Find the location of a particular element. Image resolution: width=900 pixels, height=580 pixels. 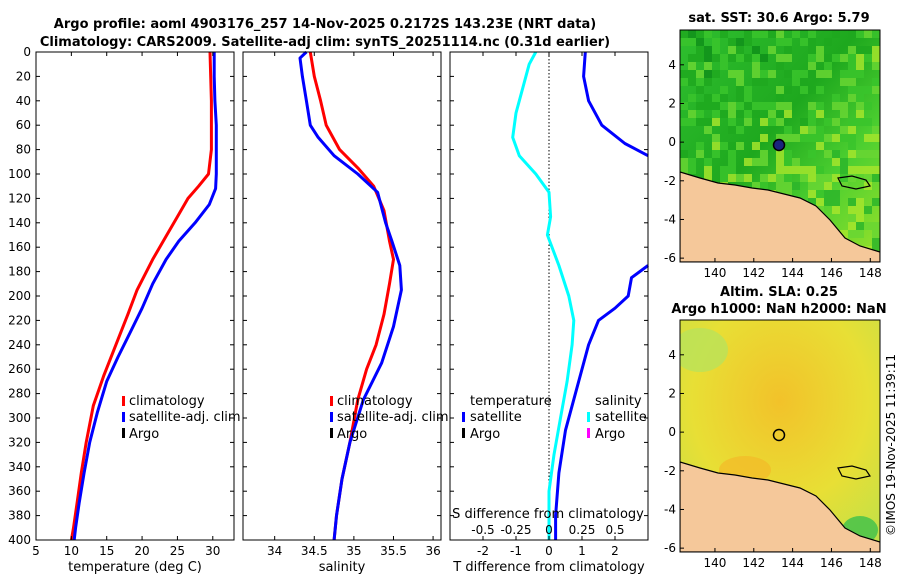

x-tick-label: 5 is located at coordinates (36, 551).